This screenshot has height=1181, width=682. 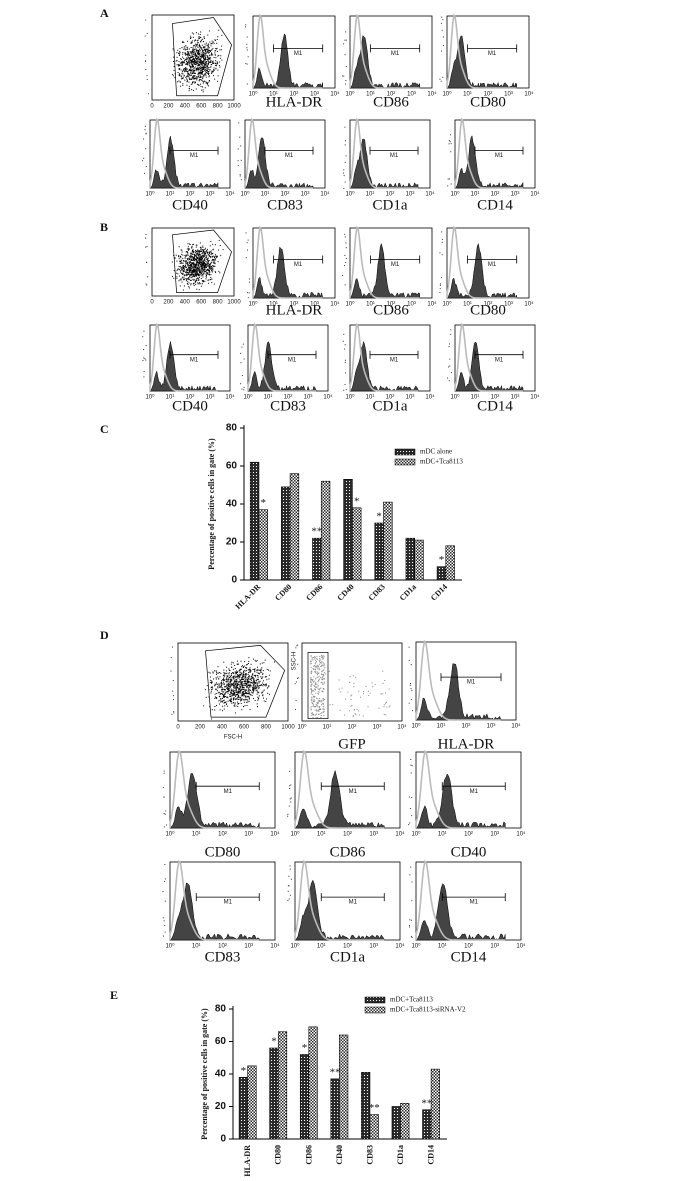 I want to click on x-tick-label: 10³, so click(x=410, y=195).